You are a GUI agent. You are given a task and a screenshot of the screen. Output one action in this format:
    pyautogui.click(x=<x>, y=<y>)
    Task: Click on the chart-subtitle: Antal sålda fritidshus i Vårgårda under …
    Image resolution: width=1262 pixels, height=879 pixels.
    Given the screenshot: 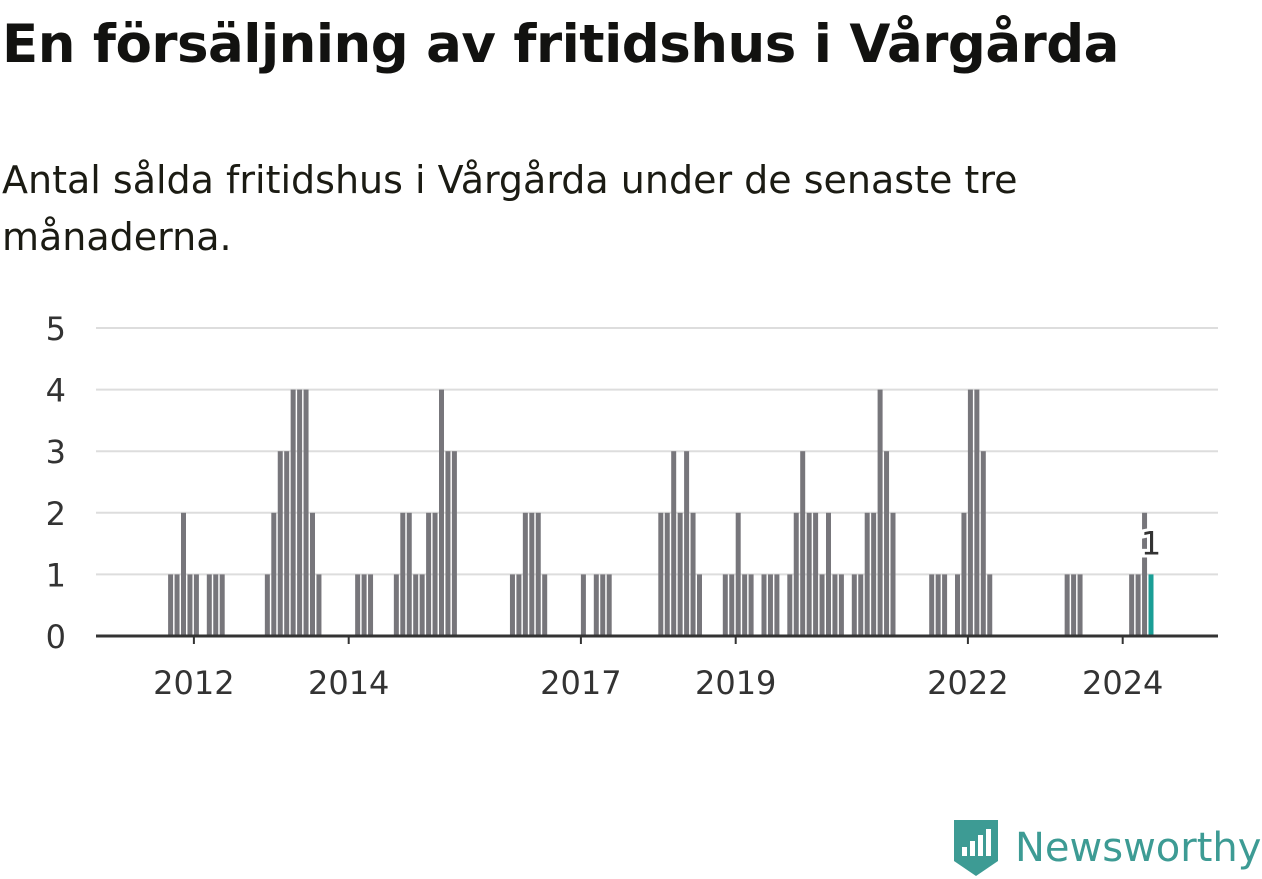 What is the action you would take?
    pyautogui.click(x=510, y=208)
    